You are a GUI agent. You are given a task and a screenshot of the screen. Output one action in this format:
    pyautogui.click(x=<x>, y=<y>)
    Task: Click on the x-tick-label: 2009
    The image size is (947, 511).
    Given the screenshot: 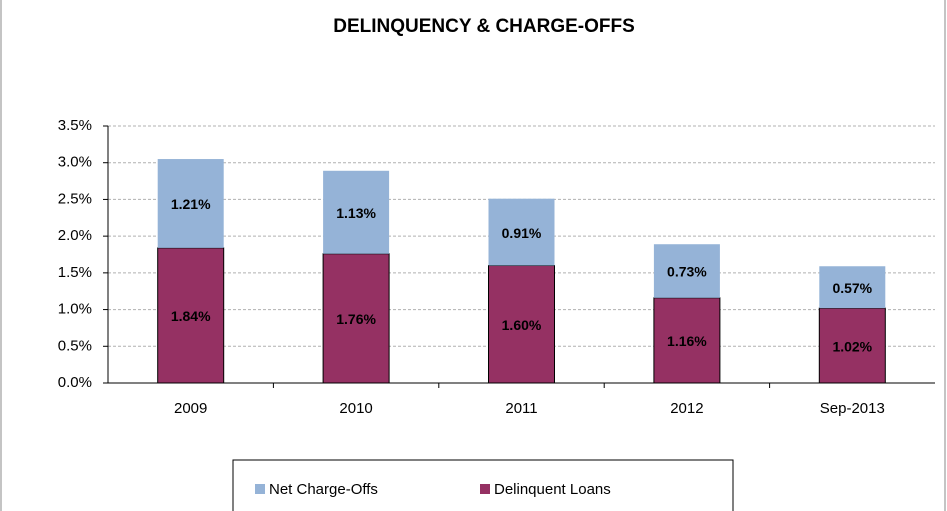 What is the action you would take?
    pyautogui.click(x=190, y=408)
    